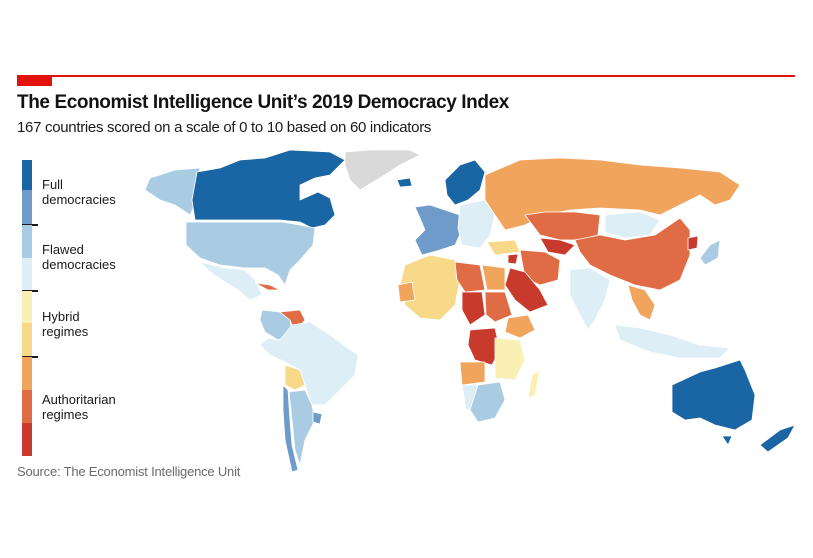  Describe the element at coordinates (406, 292) in the screenshot. I see `region-mauritania` at that location.